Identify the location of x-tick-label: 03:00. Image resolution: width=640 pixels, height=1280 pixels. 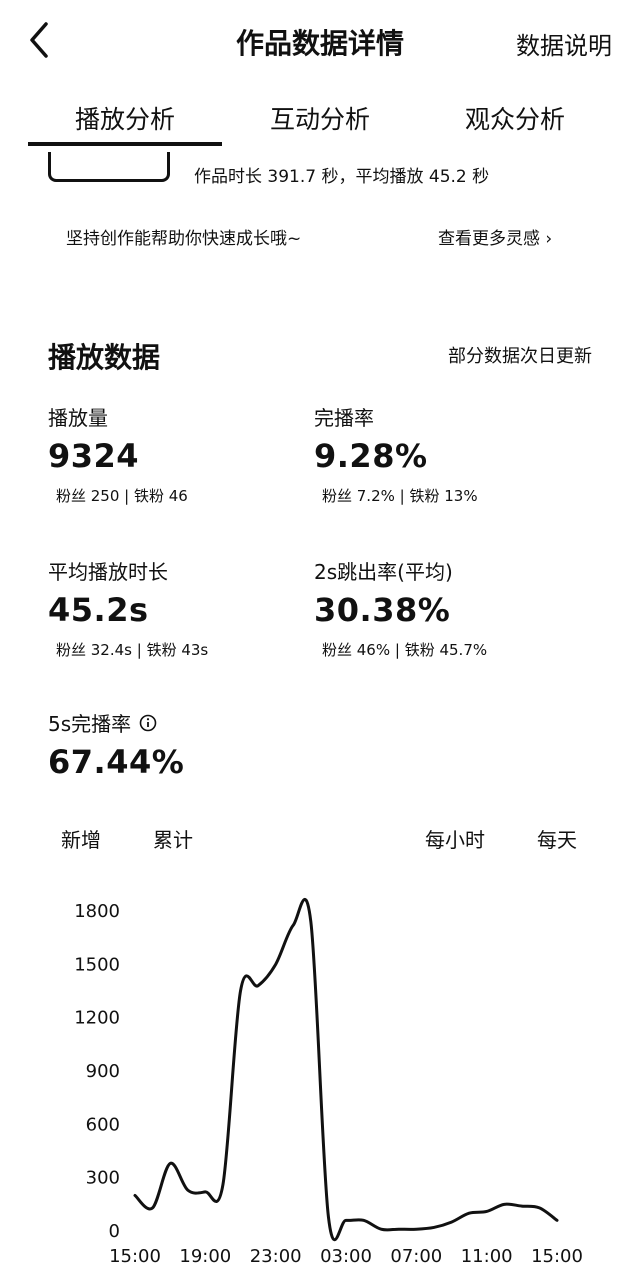
(346, 1256).